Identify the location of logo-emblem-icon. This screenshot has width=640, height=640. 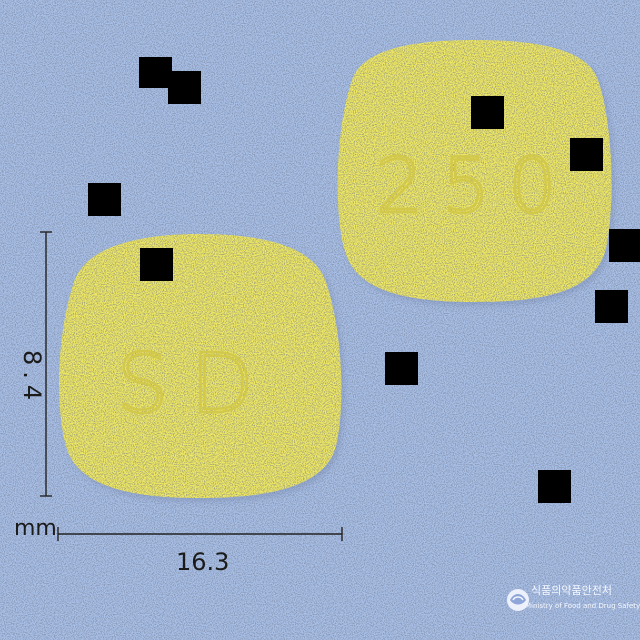
(518, 600).